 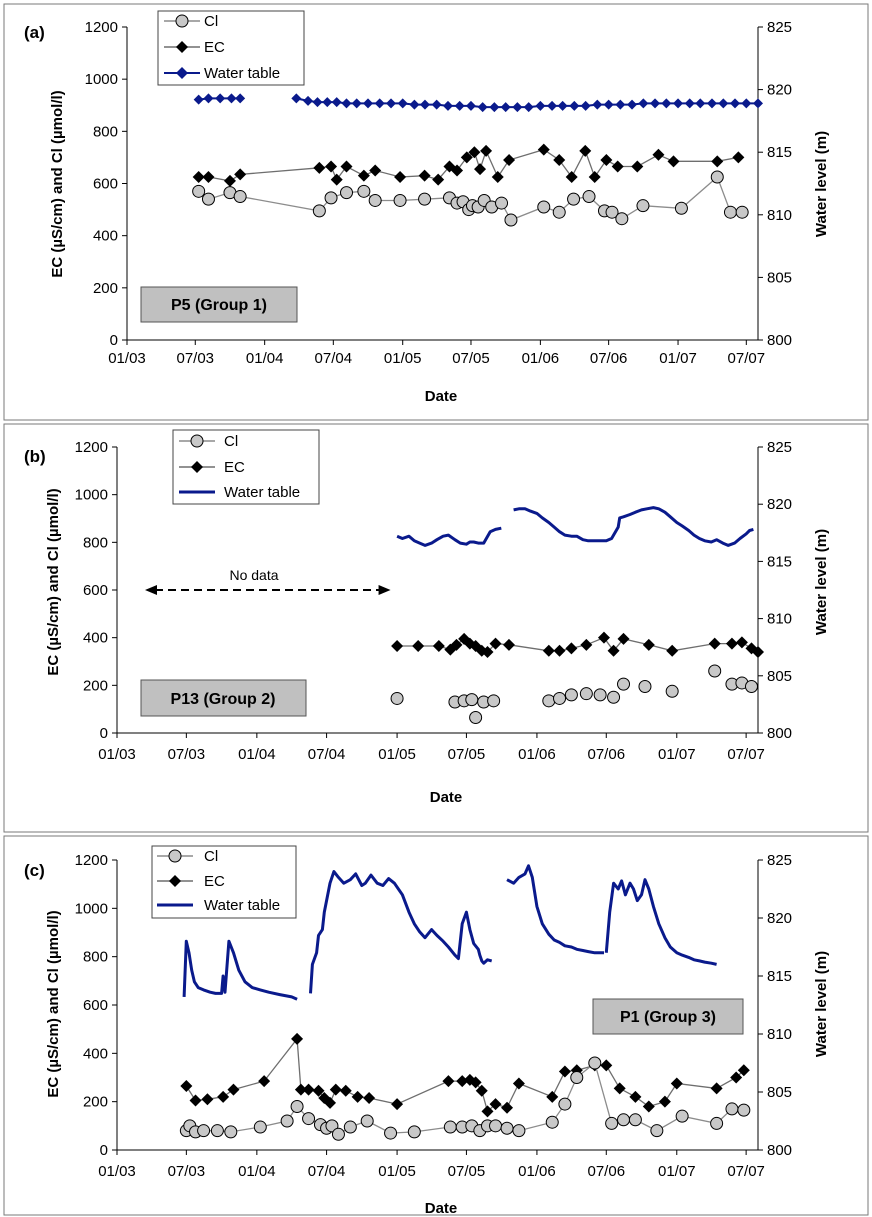 What do you see at coordinates (253, 575) in the screenshot?
I see `no-data-label: No data` at bounding box center [253, 575].